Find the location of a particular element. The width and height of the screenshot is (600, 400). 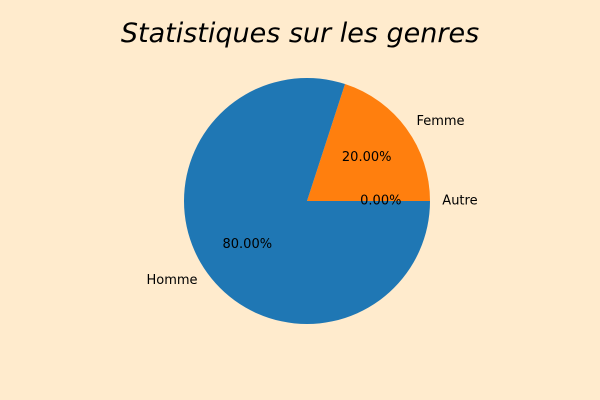

slice-label-autre: Autre is located at coordinates (459, 201).